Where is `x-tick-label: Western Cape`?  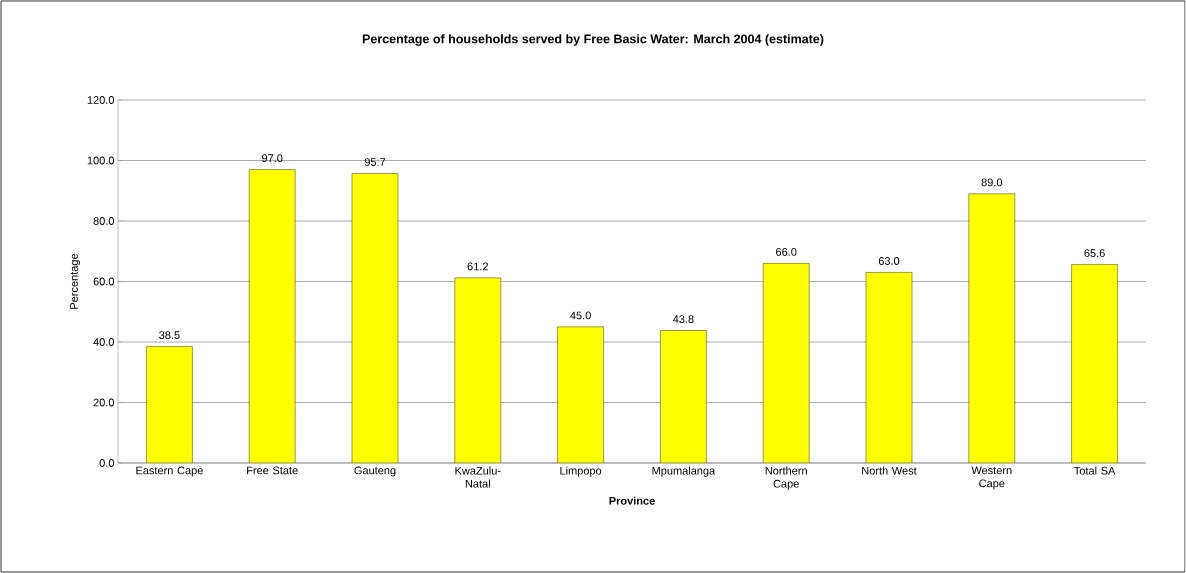
x-tick-label: Western Cape is located at coordinates (991, 478).